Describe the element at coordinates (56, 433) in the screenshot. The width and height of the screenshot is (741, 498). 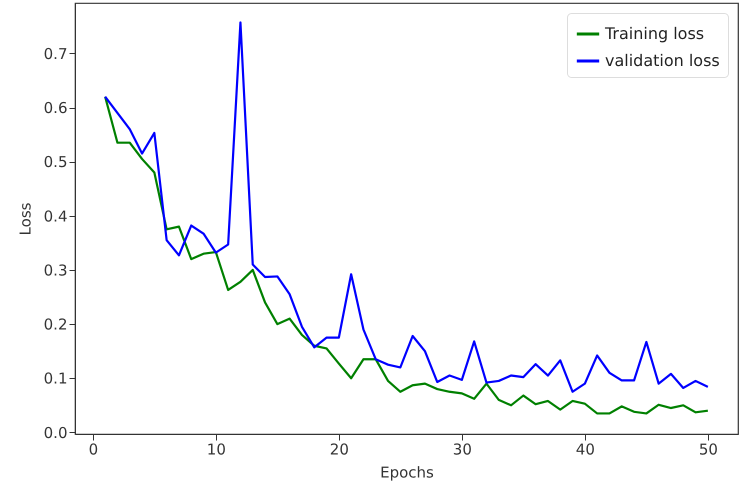
I see `y-tick-label: 0.0` at that location.